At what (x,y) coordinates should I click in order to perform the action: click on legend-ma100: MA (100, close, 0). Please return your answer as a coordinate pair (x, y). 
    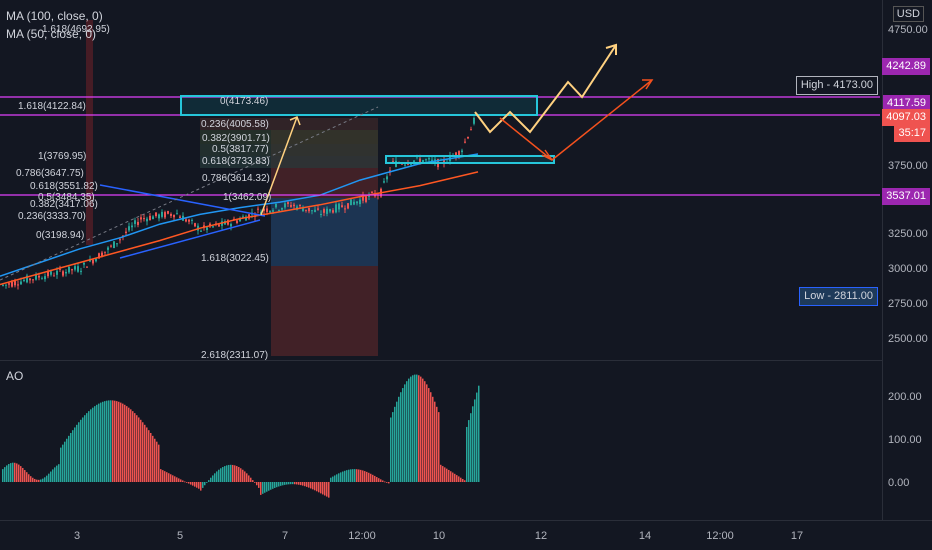
    Looking at the image, I should click on (54, 16).